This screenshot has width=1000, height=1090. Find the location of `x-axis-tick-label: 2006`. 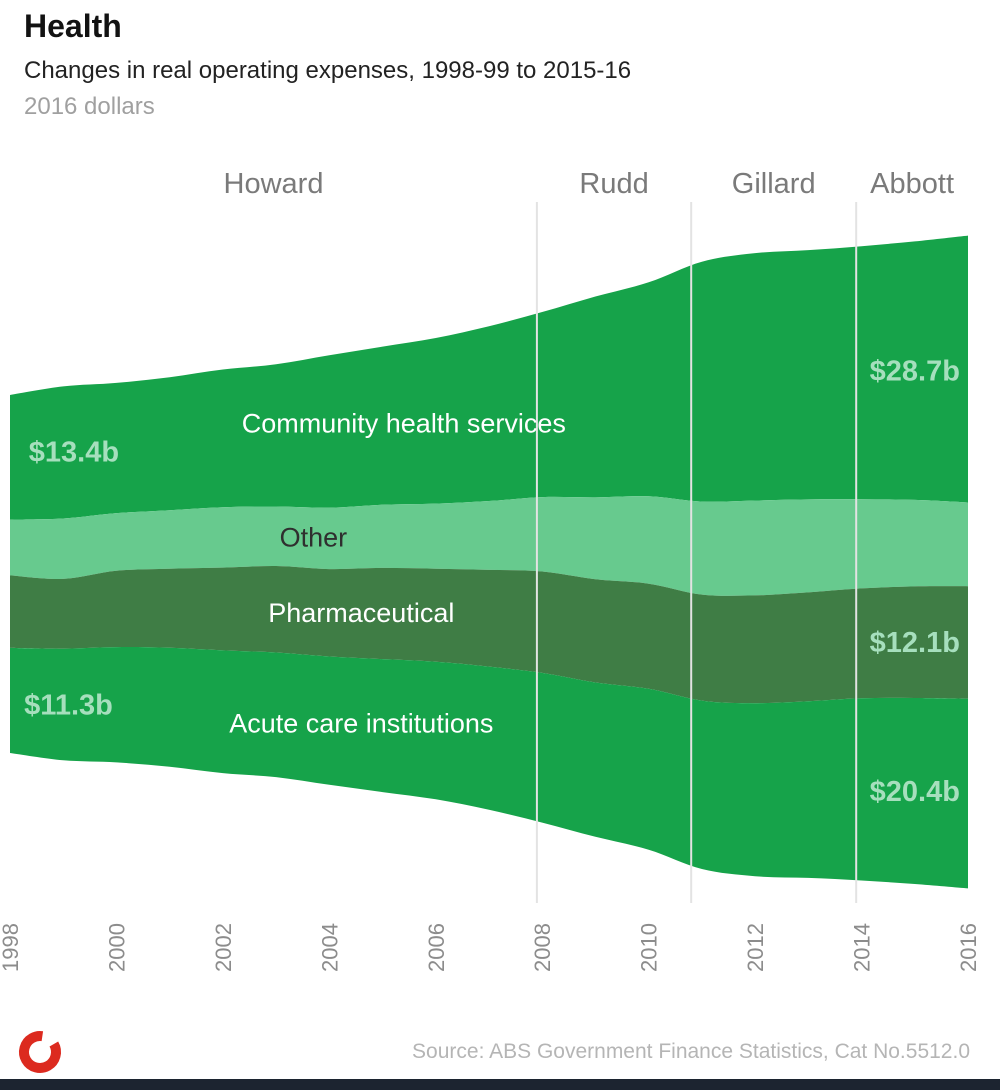

x-axis-tick-label: 2006 is located at coordinates (436, 947).